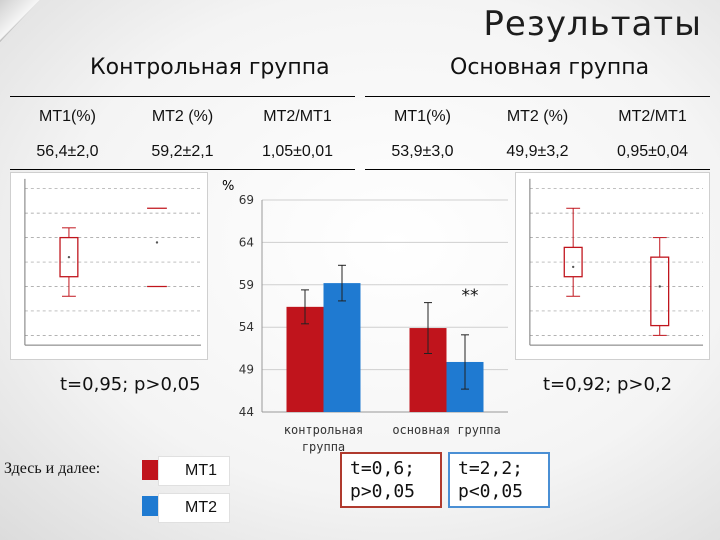 Image resolution: width=720 pixels, height=540 pixels. What do you see at coordinates (391, 480) in the screenshot?
I see `mt1-test-box: t=0,6; p>0,05` at bounding box center [391, 480].